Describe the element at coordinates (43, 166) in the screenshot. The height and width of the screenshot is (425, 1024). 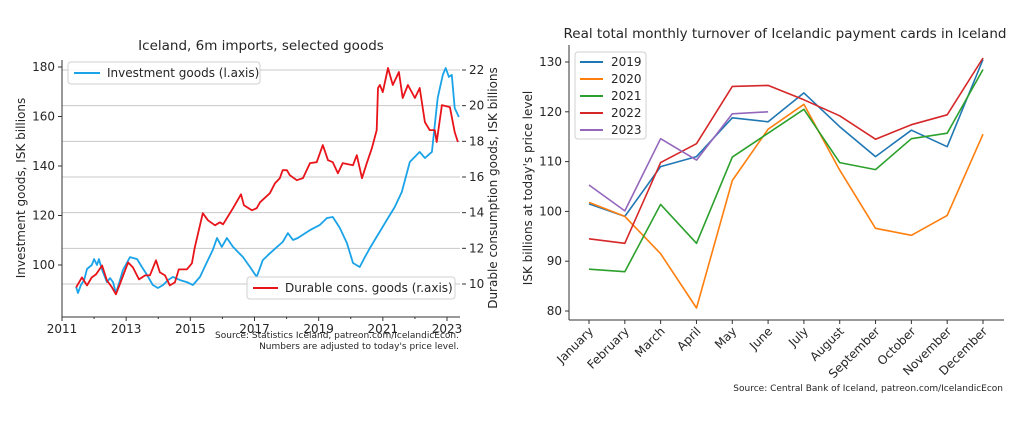
I see `y-tick-label: 140` at that location.